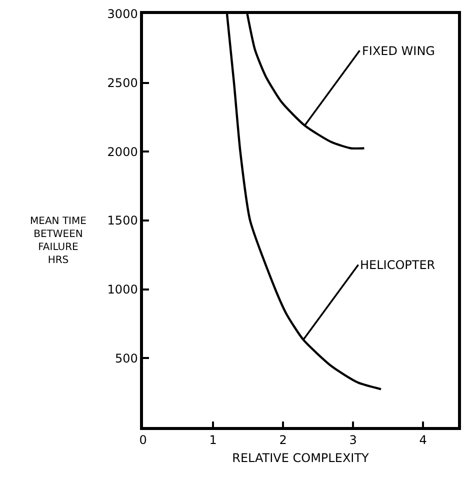 The width and height of the screenshot is (464, 483). I want to click on y-tick-label: 2000, so click(122, 151).